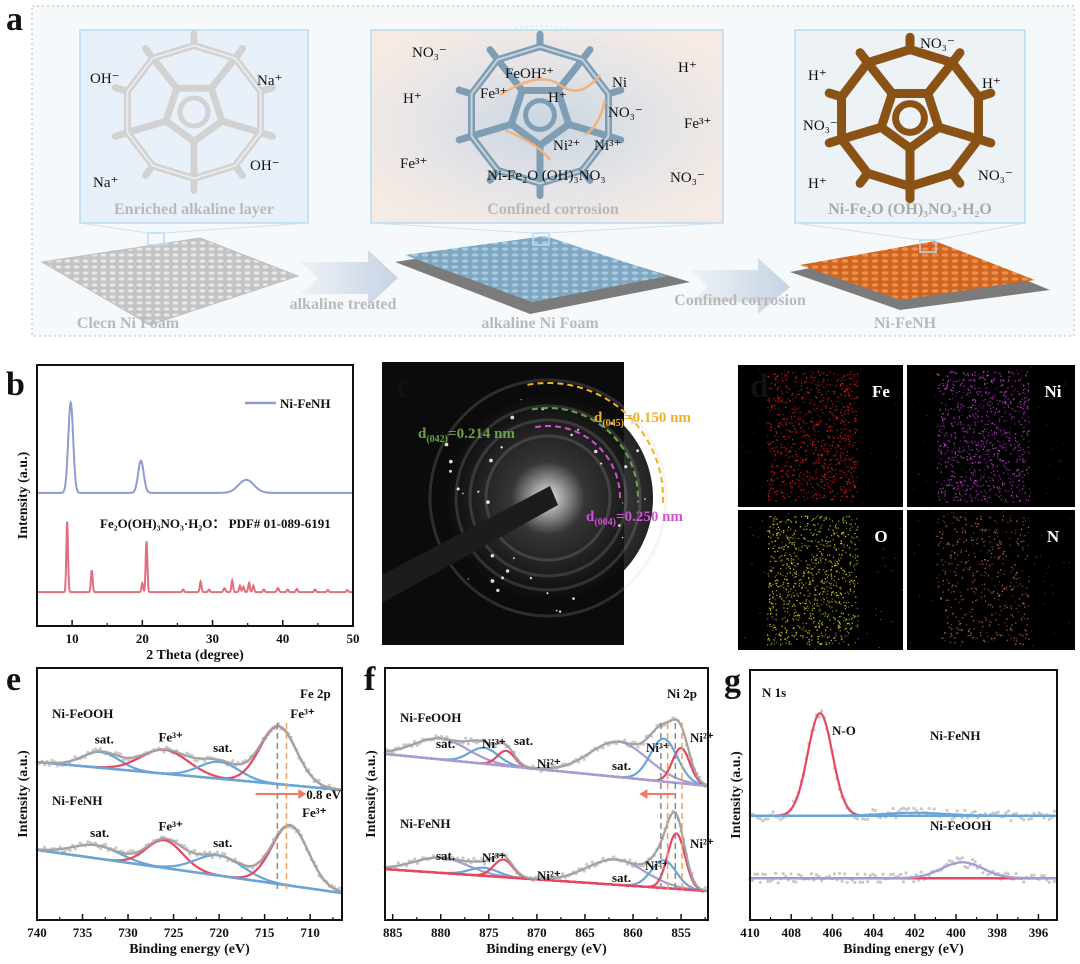 This screenshot has width=1080, height=964. Describe the element at coordinates (621, 765) in the screenshot. I see `peak-label: sat.` at that location.